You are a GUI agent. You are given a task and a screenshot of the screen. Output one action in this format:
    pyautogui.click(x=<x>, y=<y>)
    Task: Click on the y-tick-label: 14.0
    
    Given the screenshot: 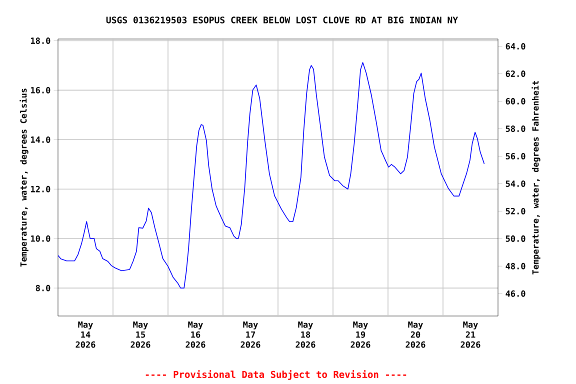 What is the action you would take?
    pyautogui.click(x=40, y=139)
    